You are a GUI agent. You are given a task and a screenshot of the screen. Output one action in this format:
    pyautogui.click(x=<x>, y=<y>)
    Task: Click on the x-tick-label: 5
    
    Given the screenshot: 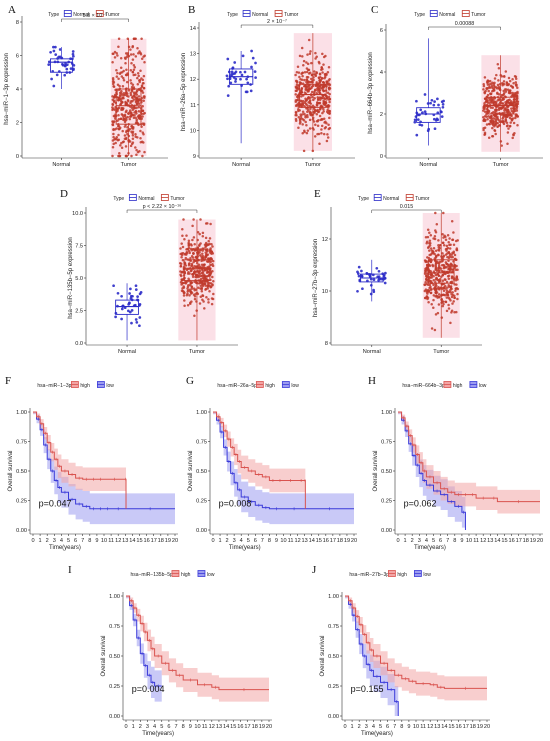 What is the action you would take?
    pyautogui.click(x=380, y=727)
    